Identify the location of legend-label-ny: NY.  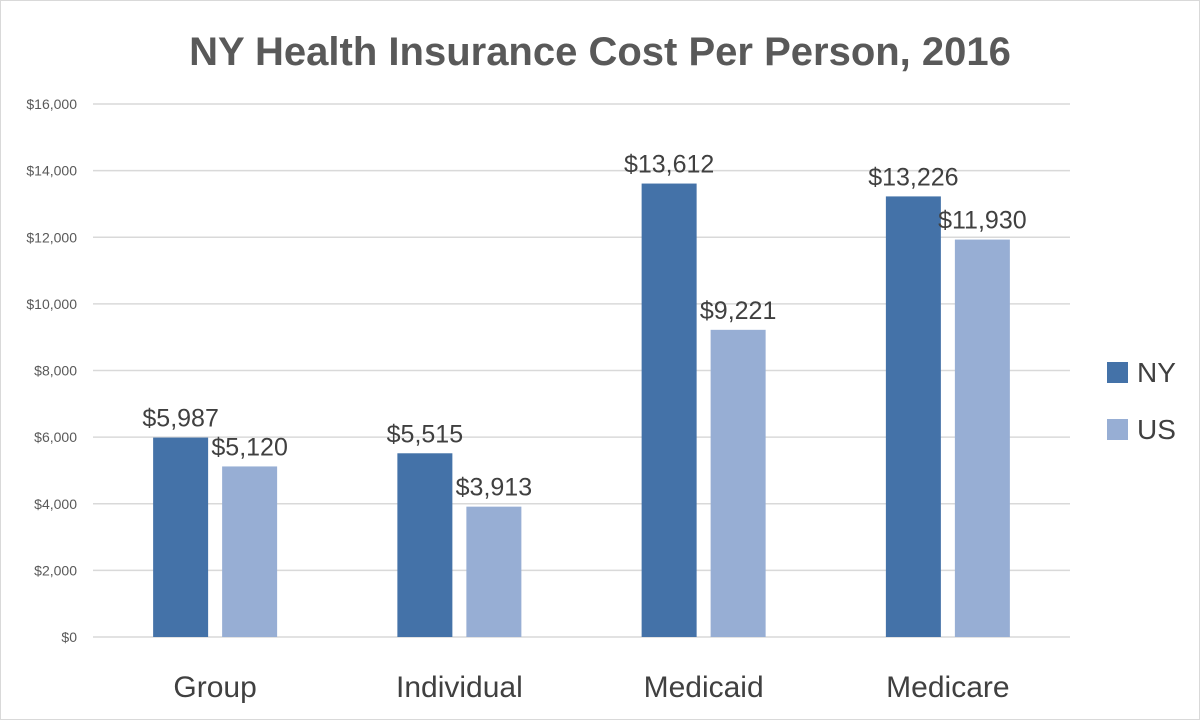
(1156, 372).